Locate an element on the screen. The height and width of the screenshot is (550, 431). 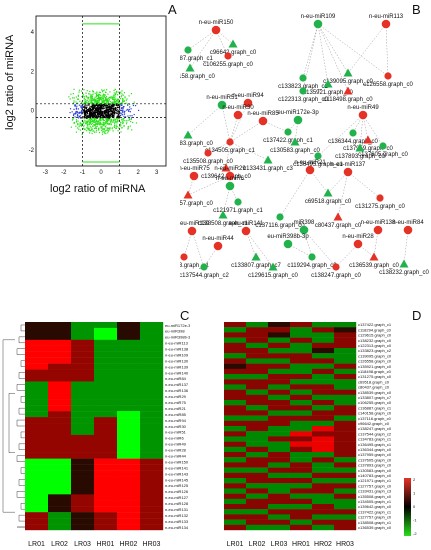
network-node: n-eu-miR109 is located at coordinates (318, 21).